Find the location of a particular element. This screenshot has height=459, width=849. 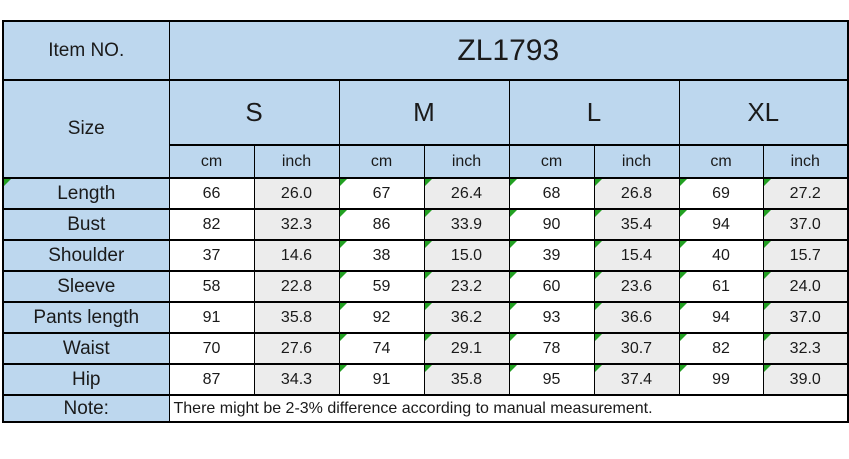

measurement-cell: 68 is located at coordinates (551, 193).